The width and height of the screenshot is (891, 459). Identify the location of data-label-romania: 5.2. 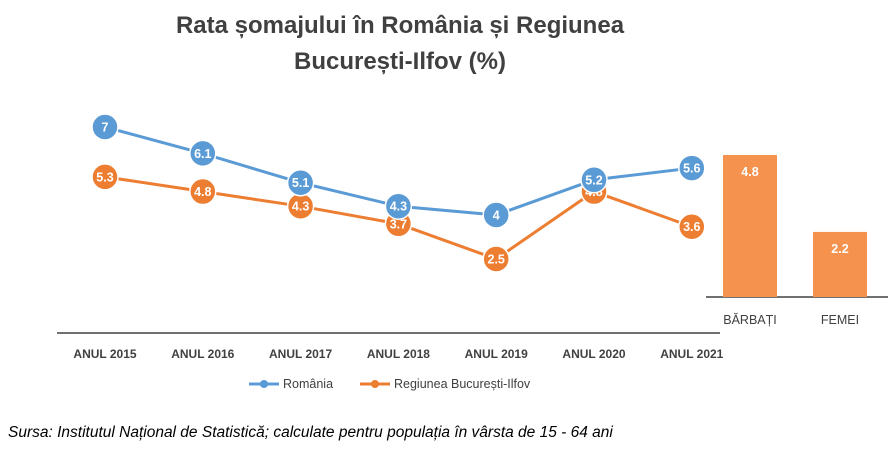
(593, 180).